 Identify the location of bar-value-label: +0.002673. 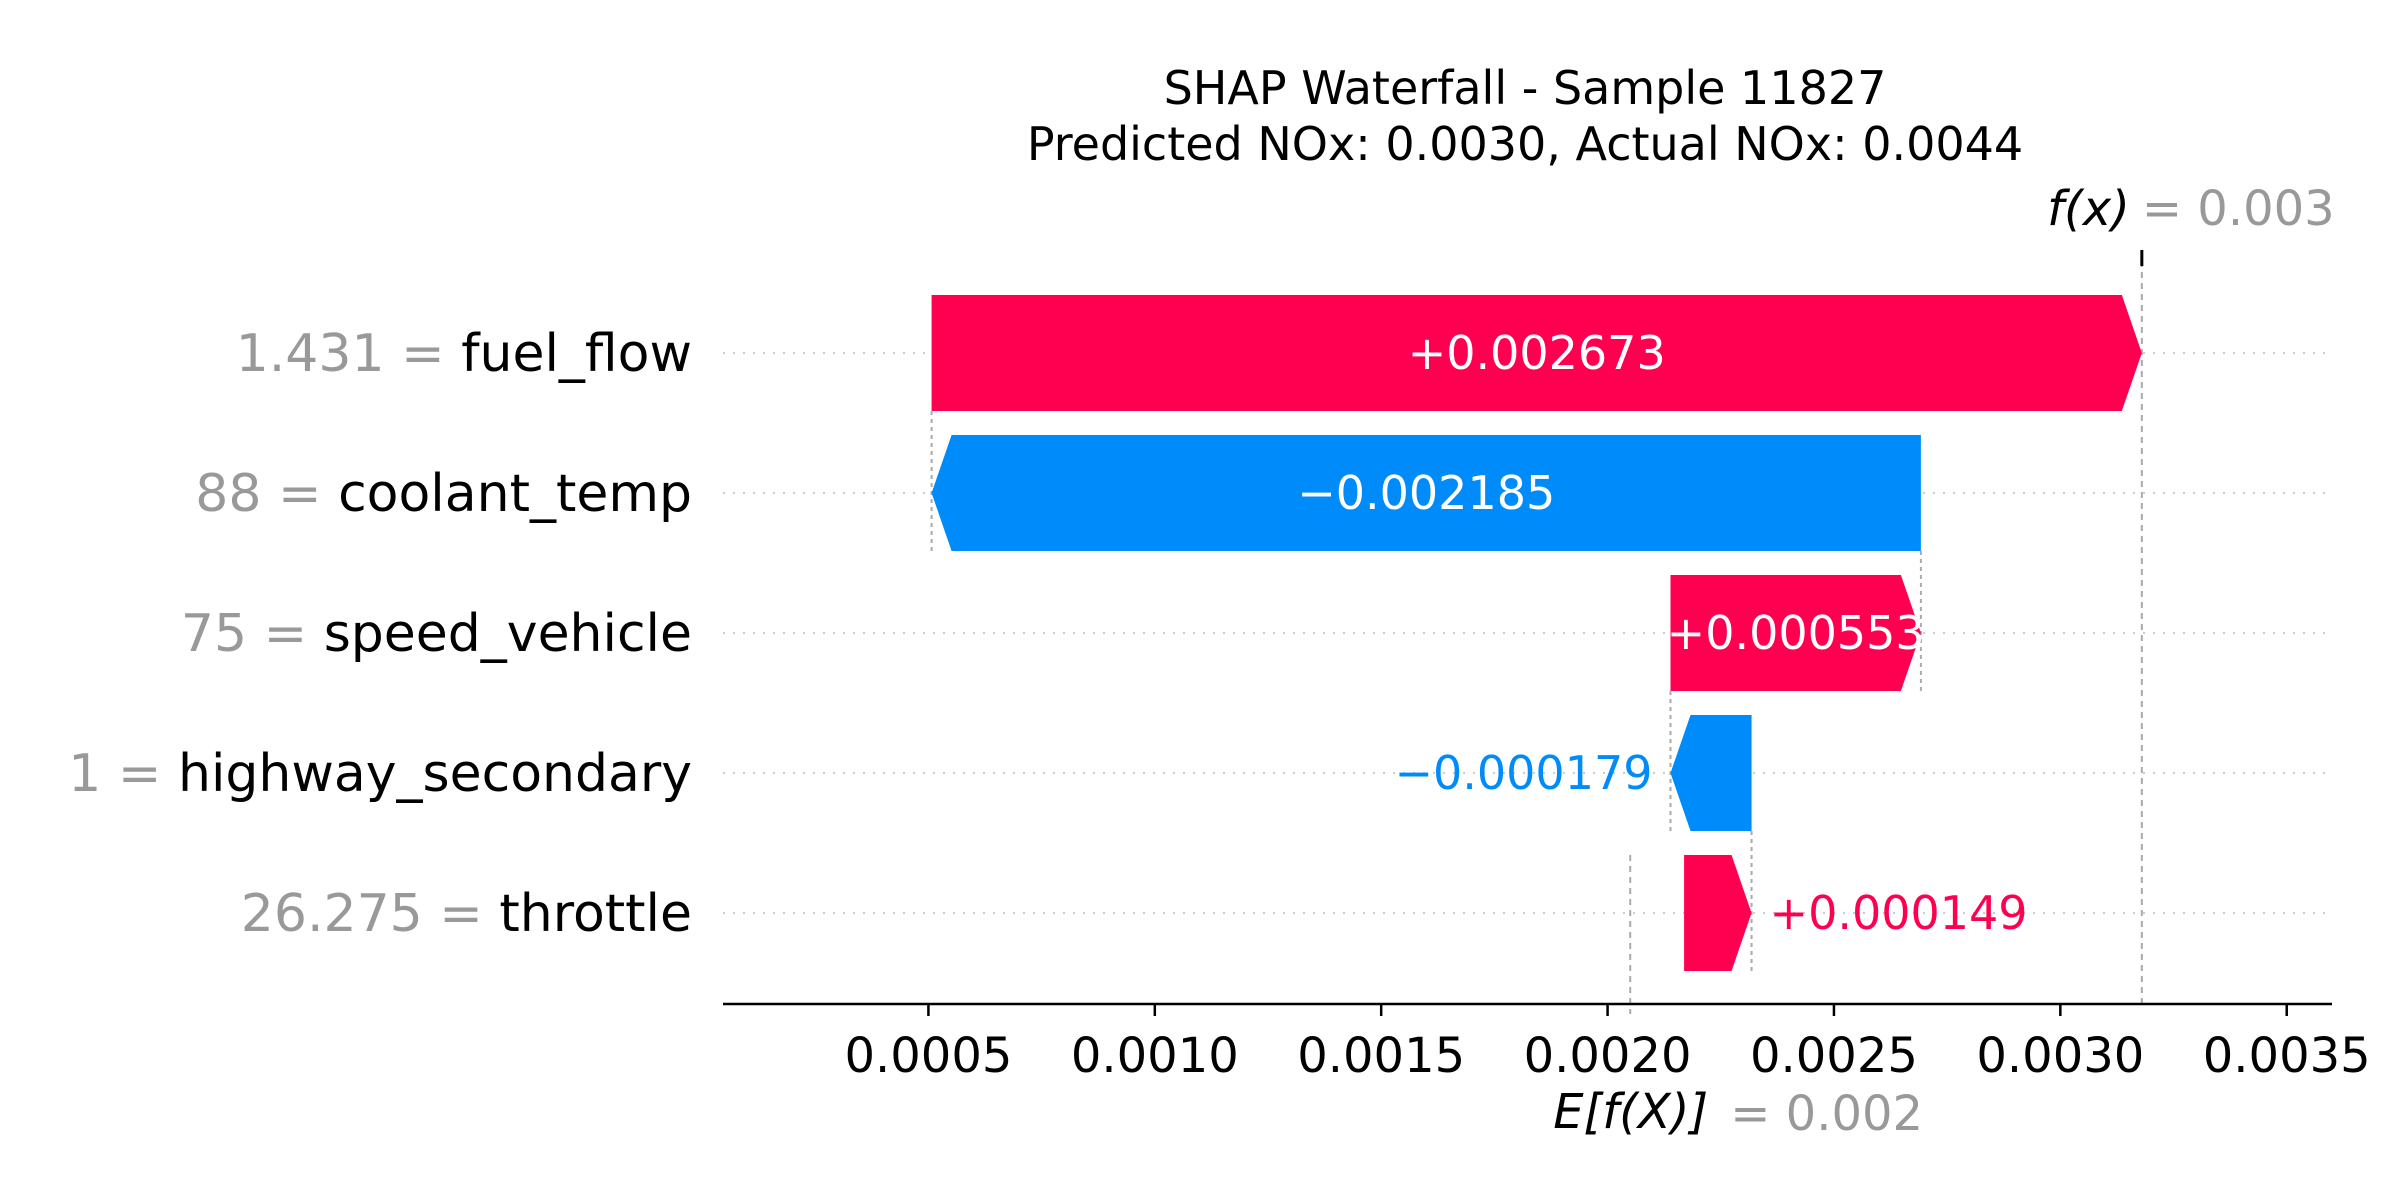
(1537, 353).